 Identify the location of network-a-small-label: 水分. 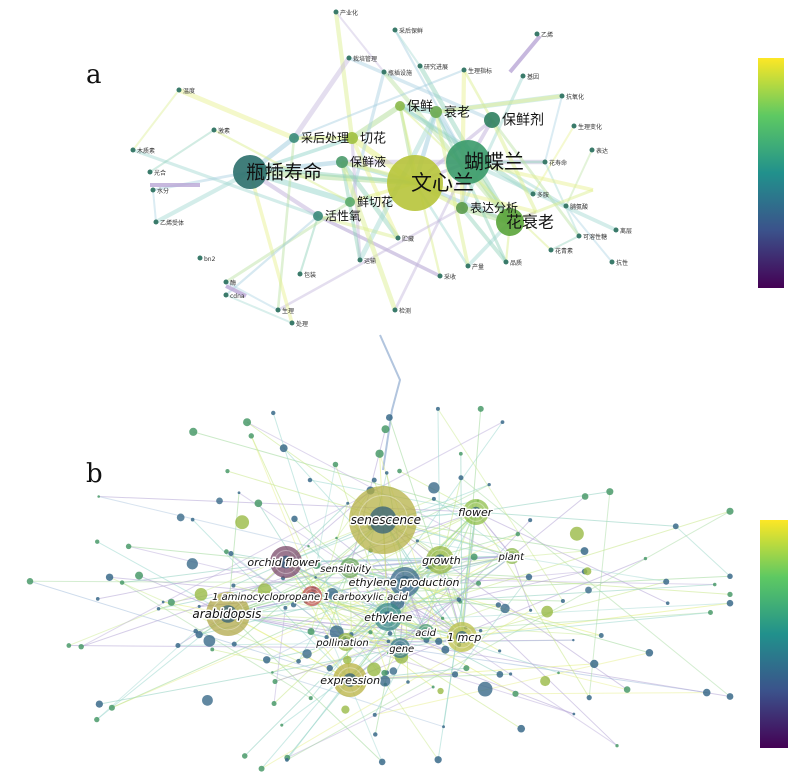
(163, 191).